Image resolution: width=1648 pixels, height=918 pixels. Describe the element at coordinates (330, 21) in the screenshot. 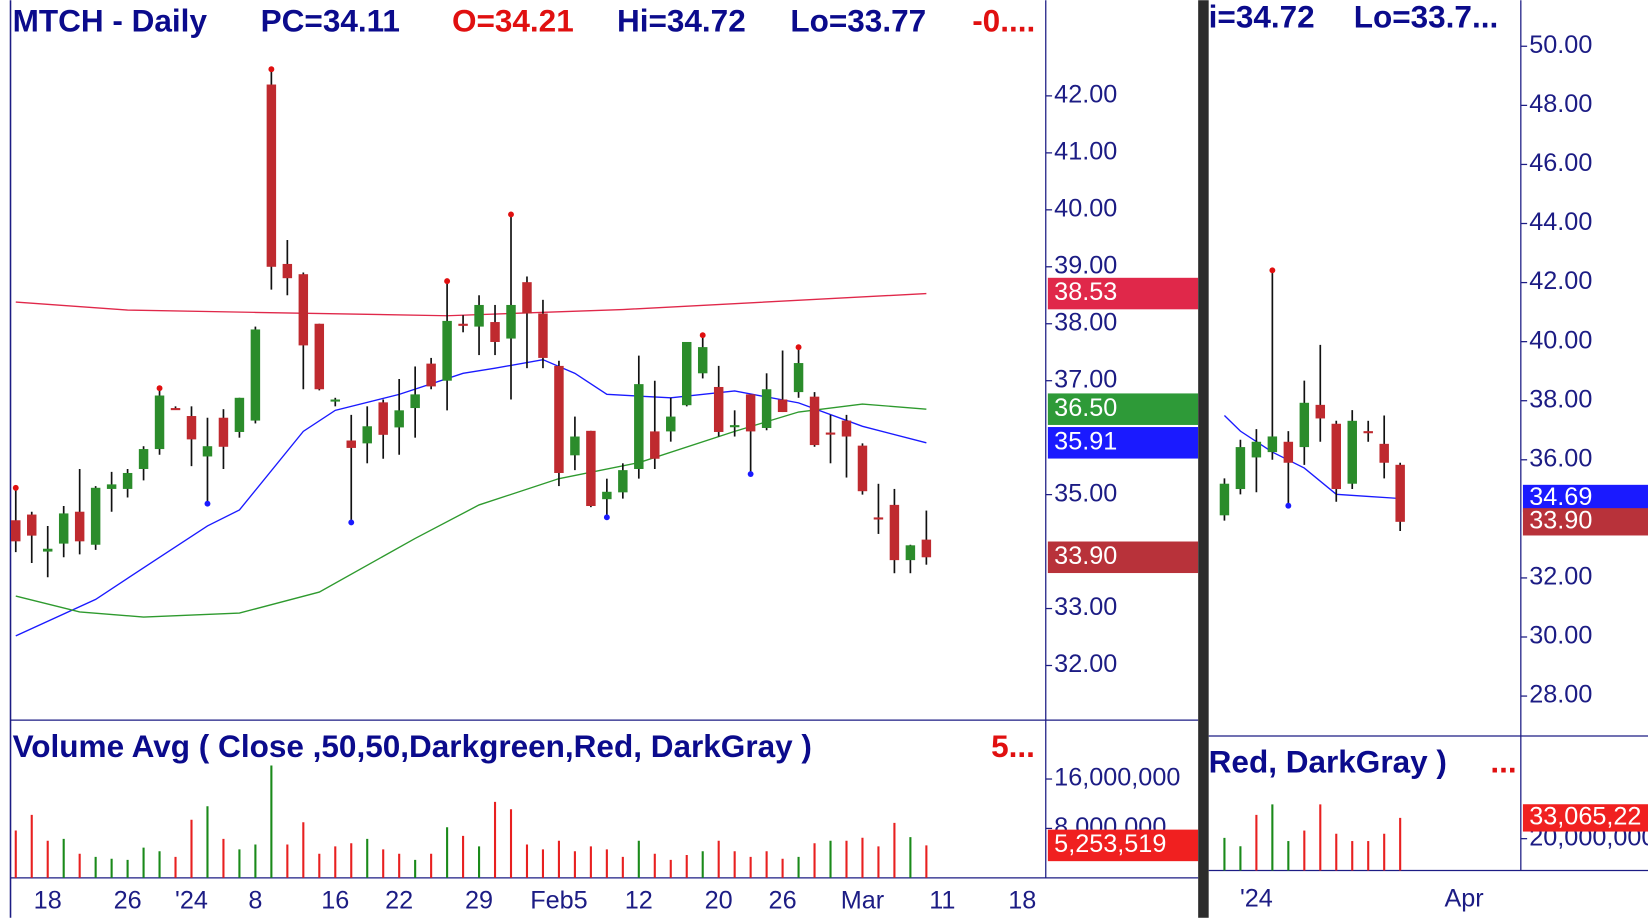

I see `header-item: PC=34.11` at that location.